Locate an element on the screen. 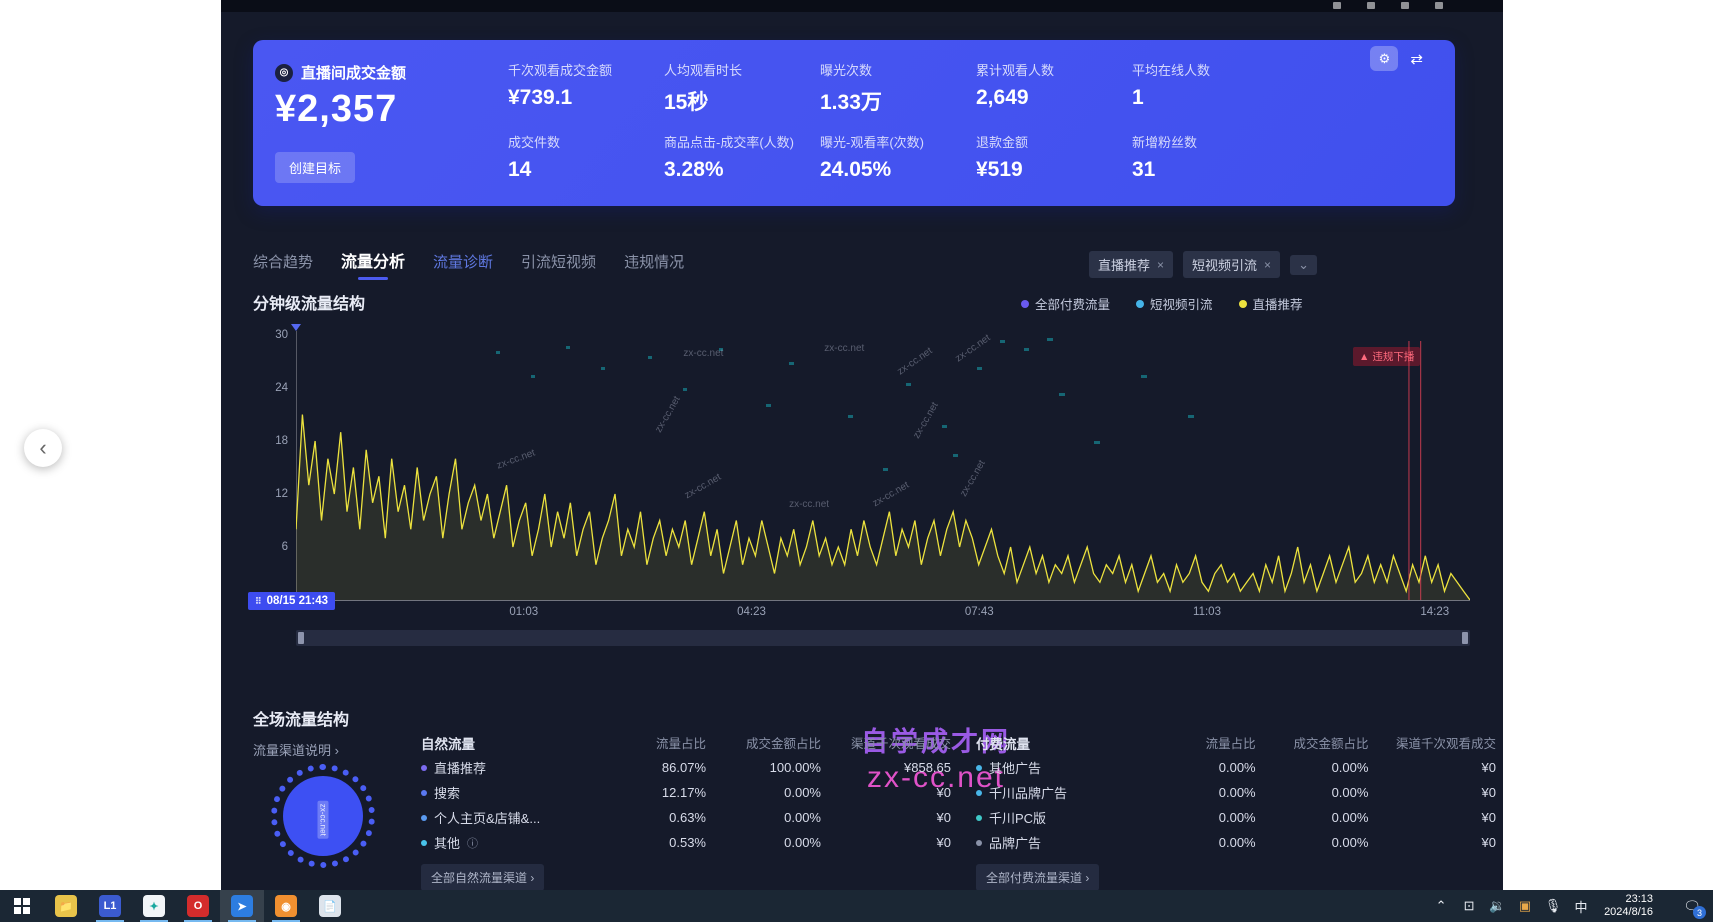 This screenshot has width=1713, height=922. row-traffic-share: 0.63% is located at coordinates (687, 817).